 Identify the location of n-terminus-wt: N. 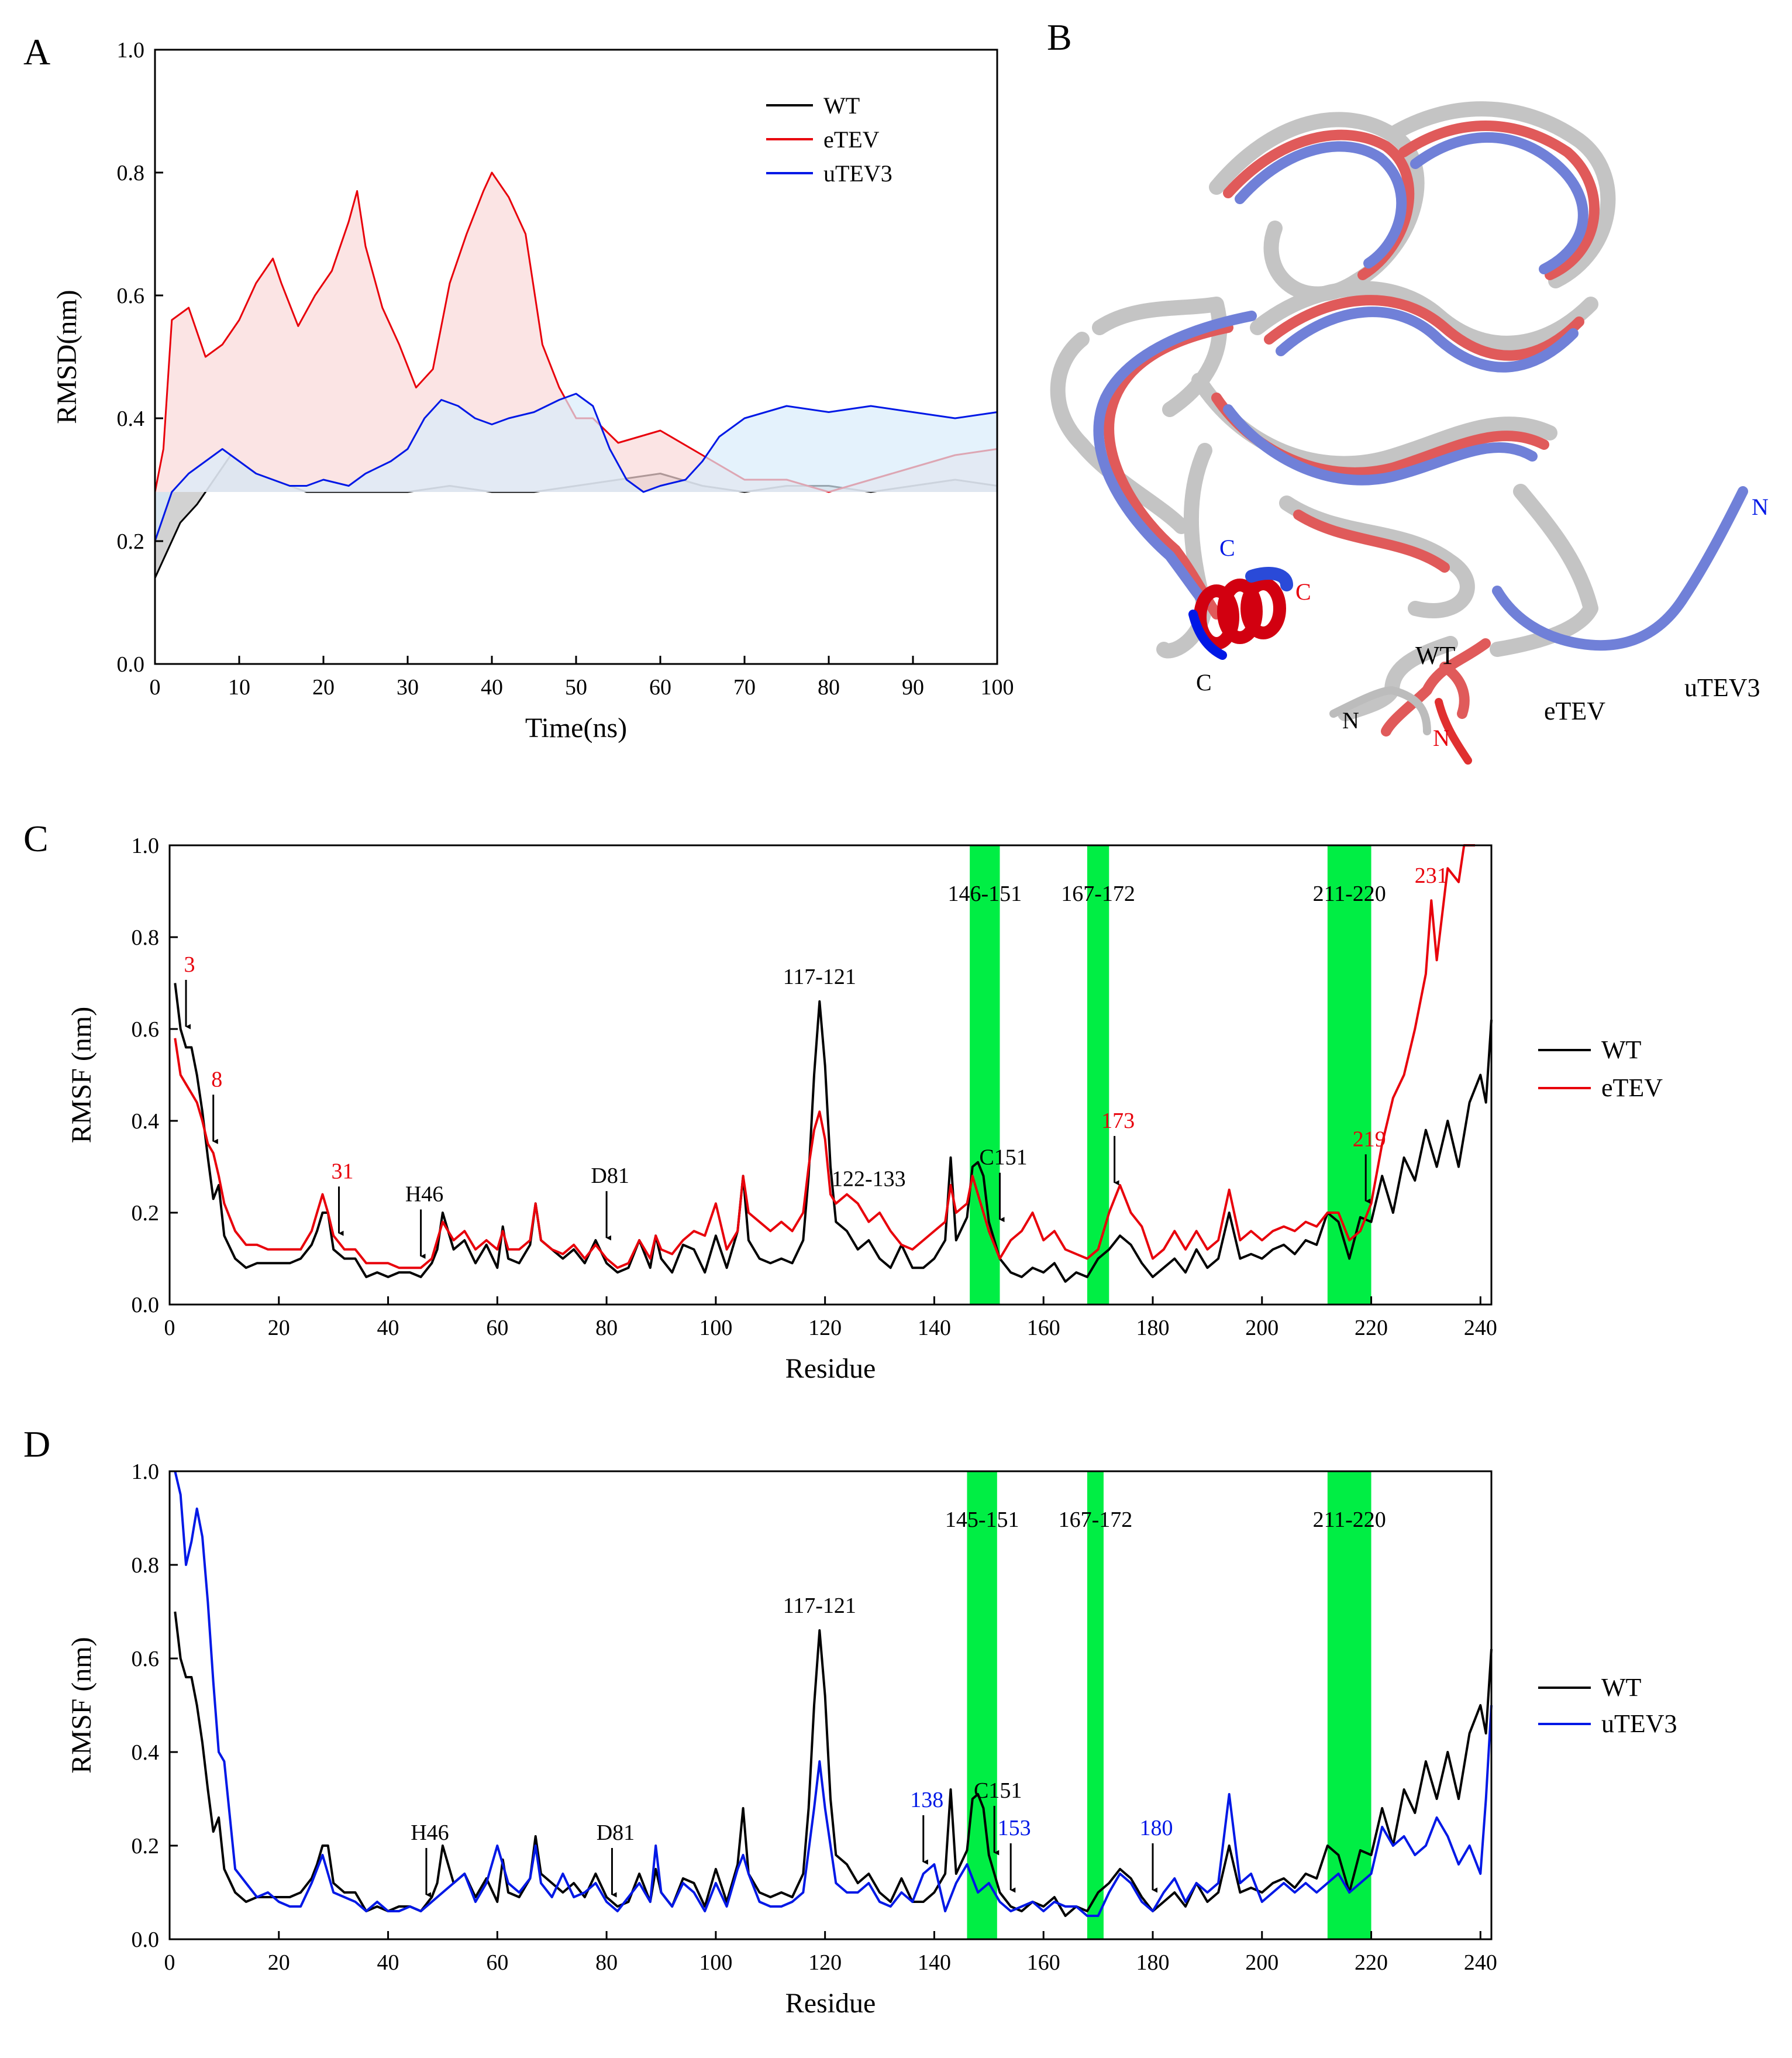
(1350, 720).